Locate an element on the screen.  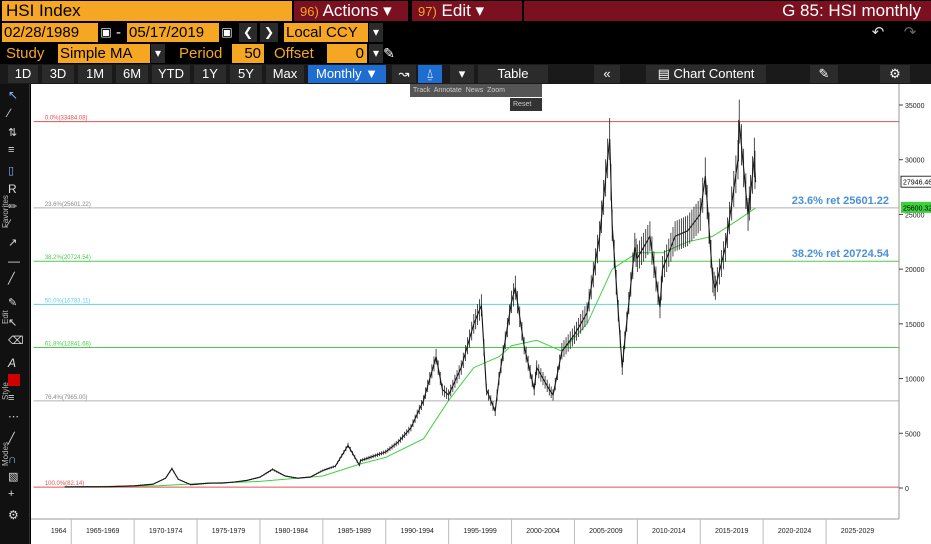
favorites-tab: Favorites is located at coordinates (5, 211).